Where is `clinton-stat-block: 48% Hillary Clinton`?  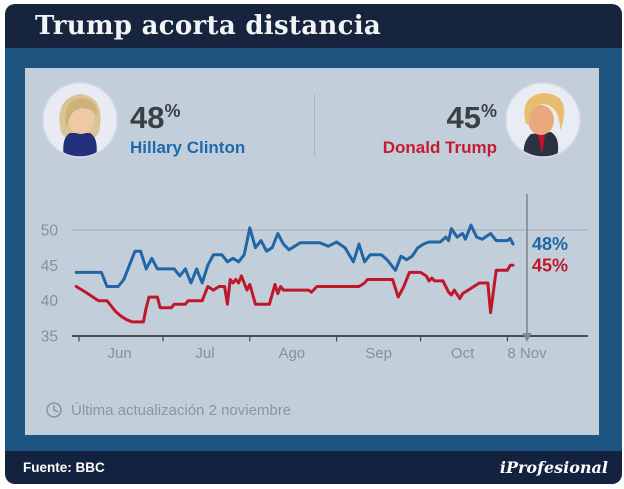
clinton-stat-block: 48% Hillary Clinton is located at coordinates (187, 127).